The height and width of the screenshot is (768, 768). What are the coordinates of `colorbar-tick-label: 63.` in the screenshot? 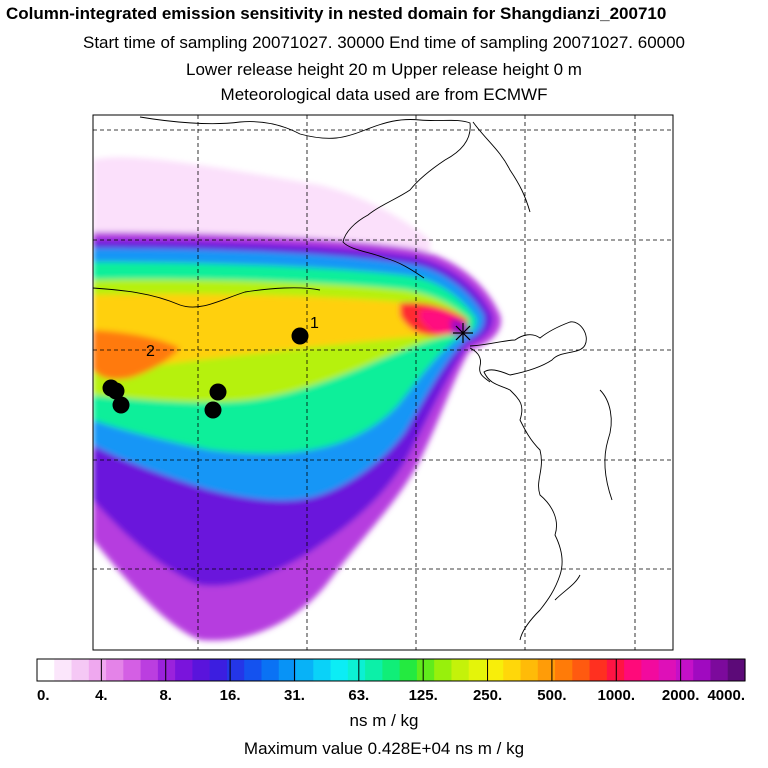 It's located at (358, 695).